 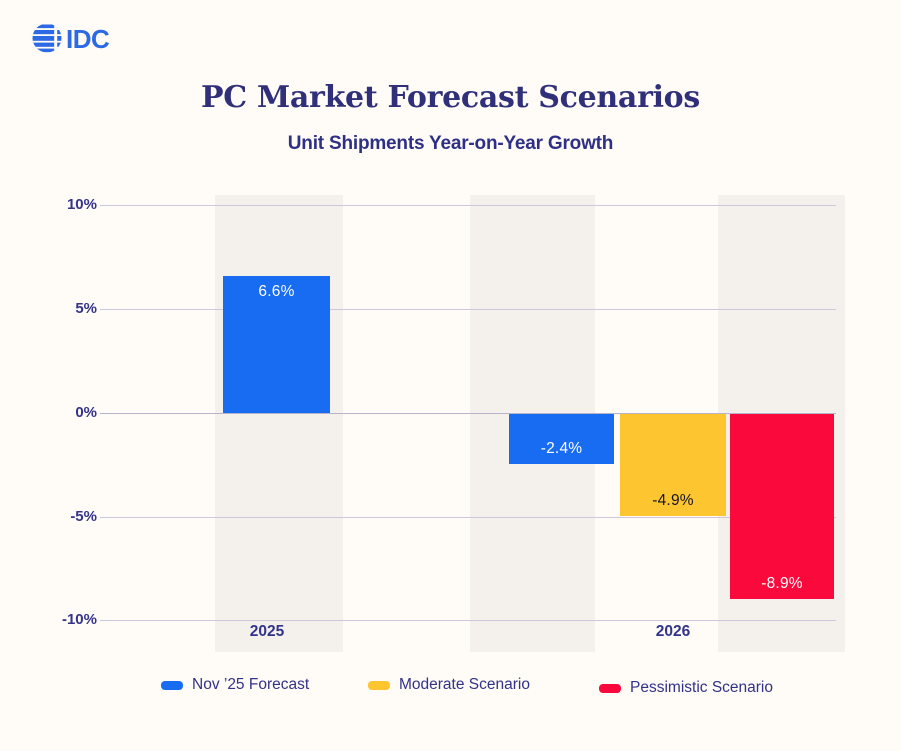 What do you see at coordinates (561, 439) in the screenshot?
I see `bar-2026-nov-forecast: -2.4%` at bounding box center [561, 439].